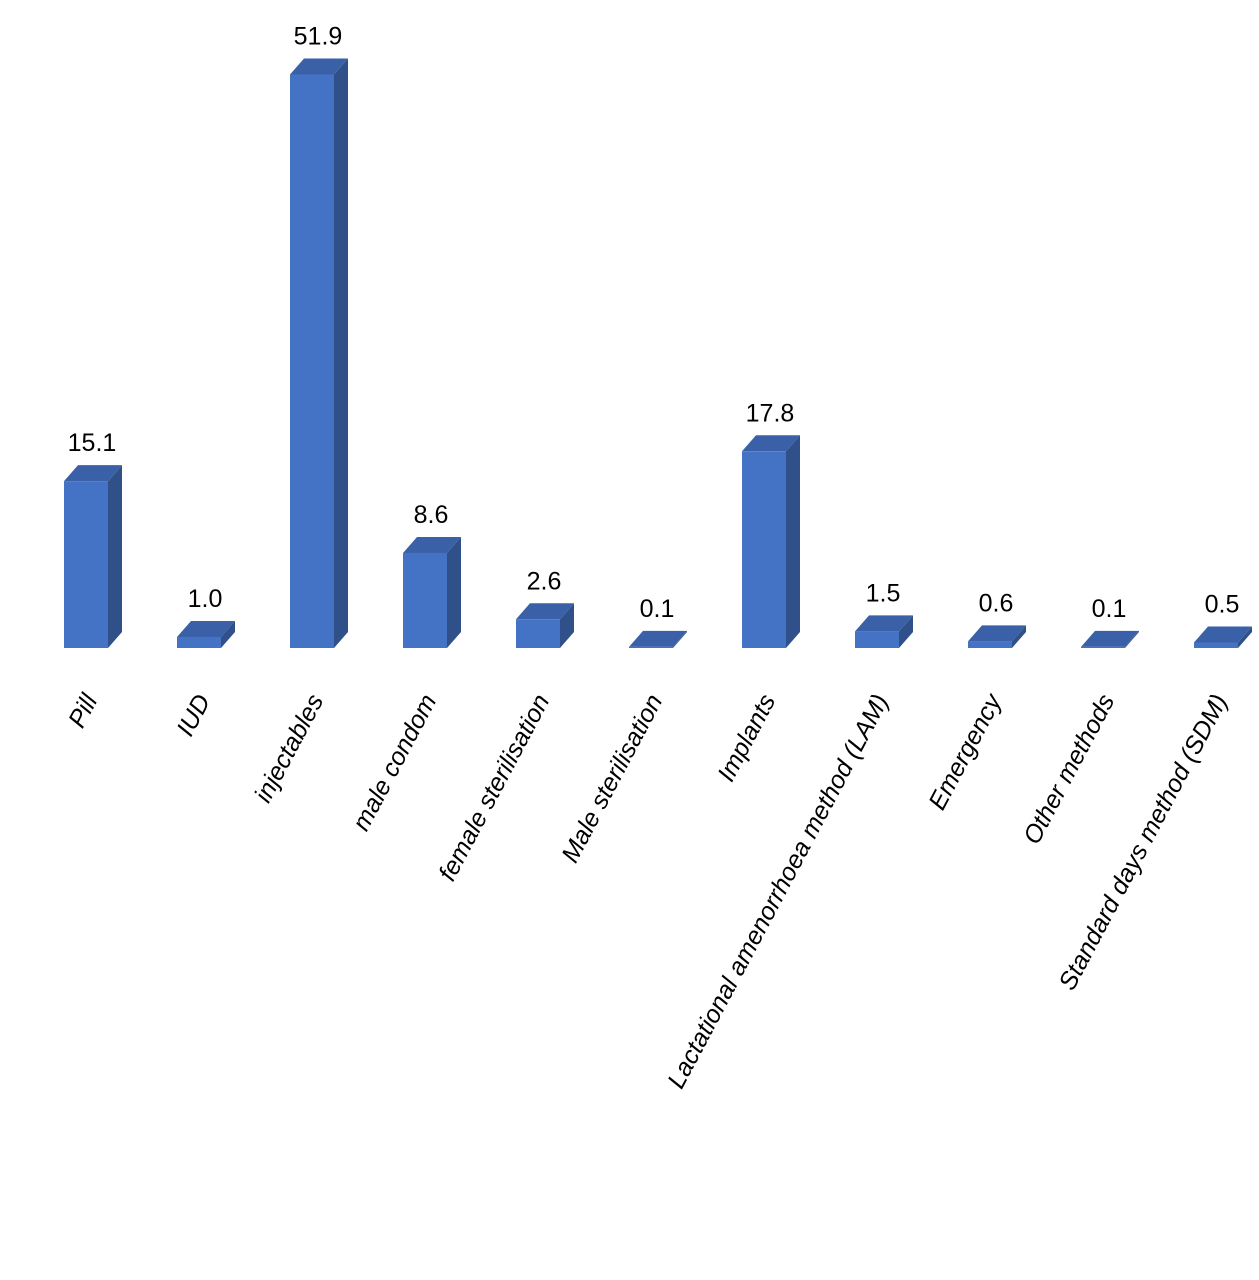 Image resolution: width=1259 pixels, height=1280 pixels. Describe the element at coordinates (394, 763) in the screenshot. I see `x-tick-label: male condom` at that location.